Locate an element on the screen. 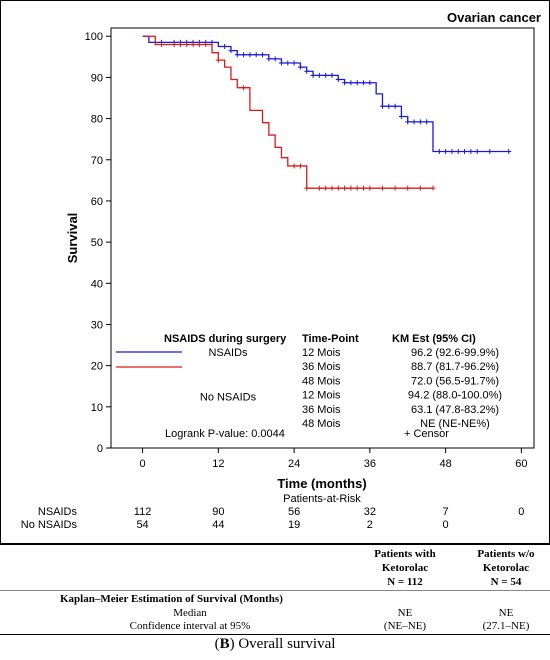 The image size is (550, 660). at-risk-value-1-3: 2 is located at coordinates (370, 525).